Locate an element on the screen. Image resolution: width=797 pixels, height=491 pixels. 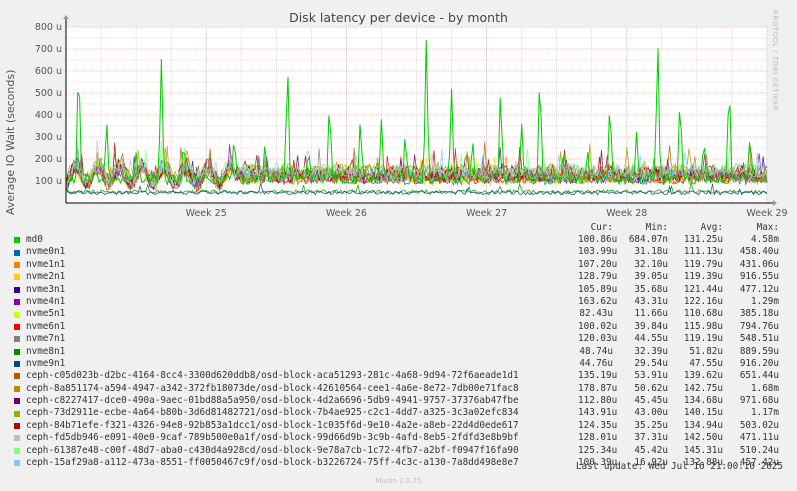
legend-max: 457.42u is located at coordinates (759, 463).